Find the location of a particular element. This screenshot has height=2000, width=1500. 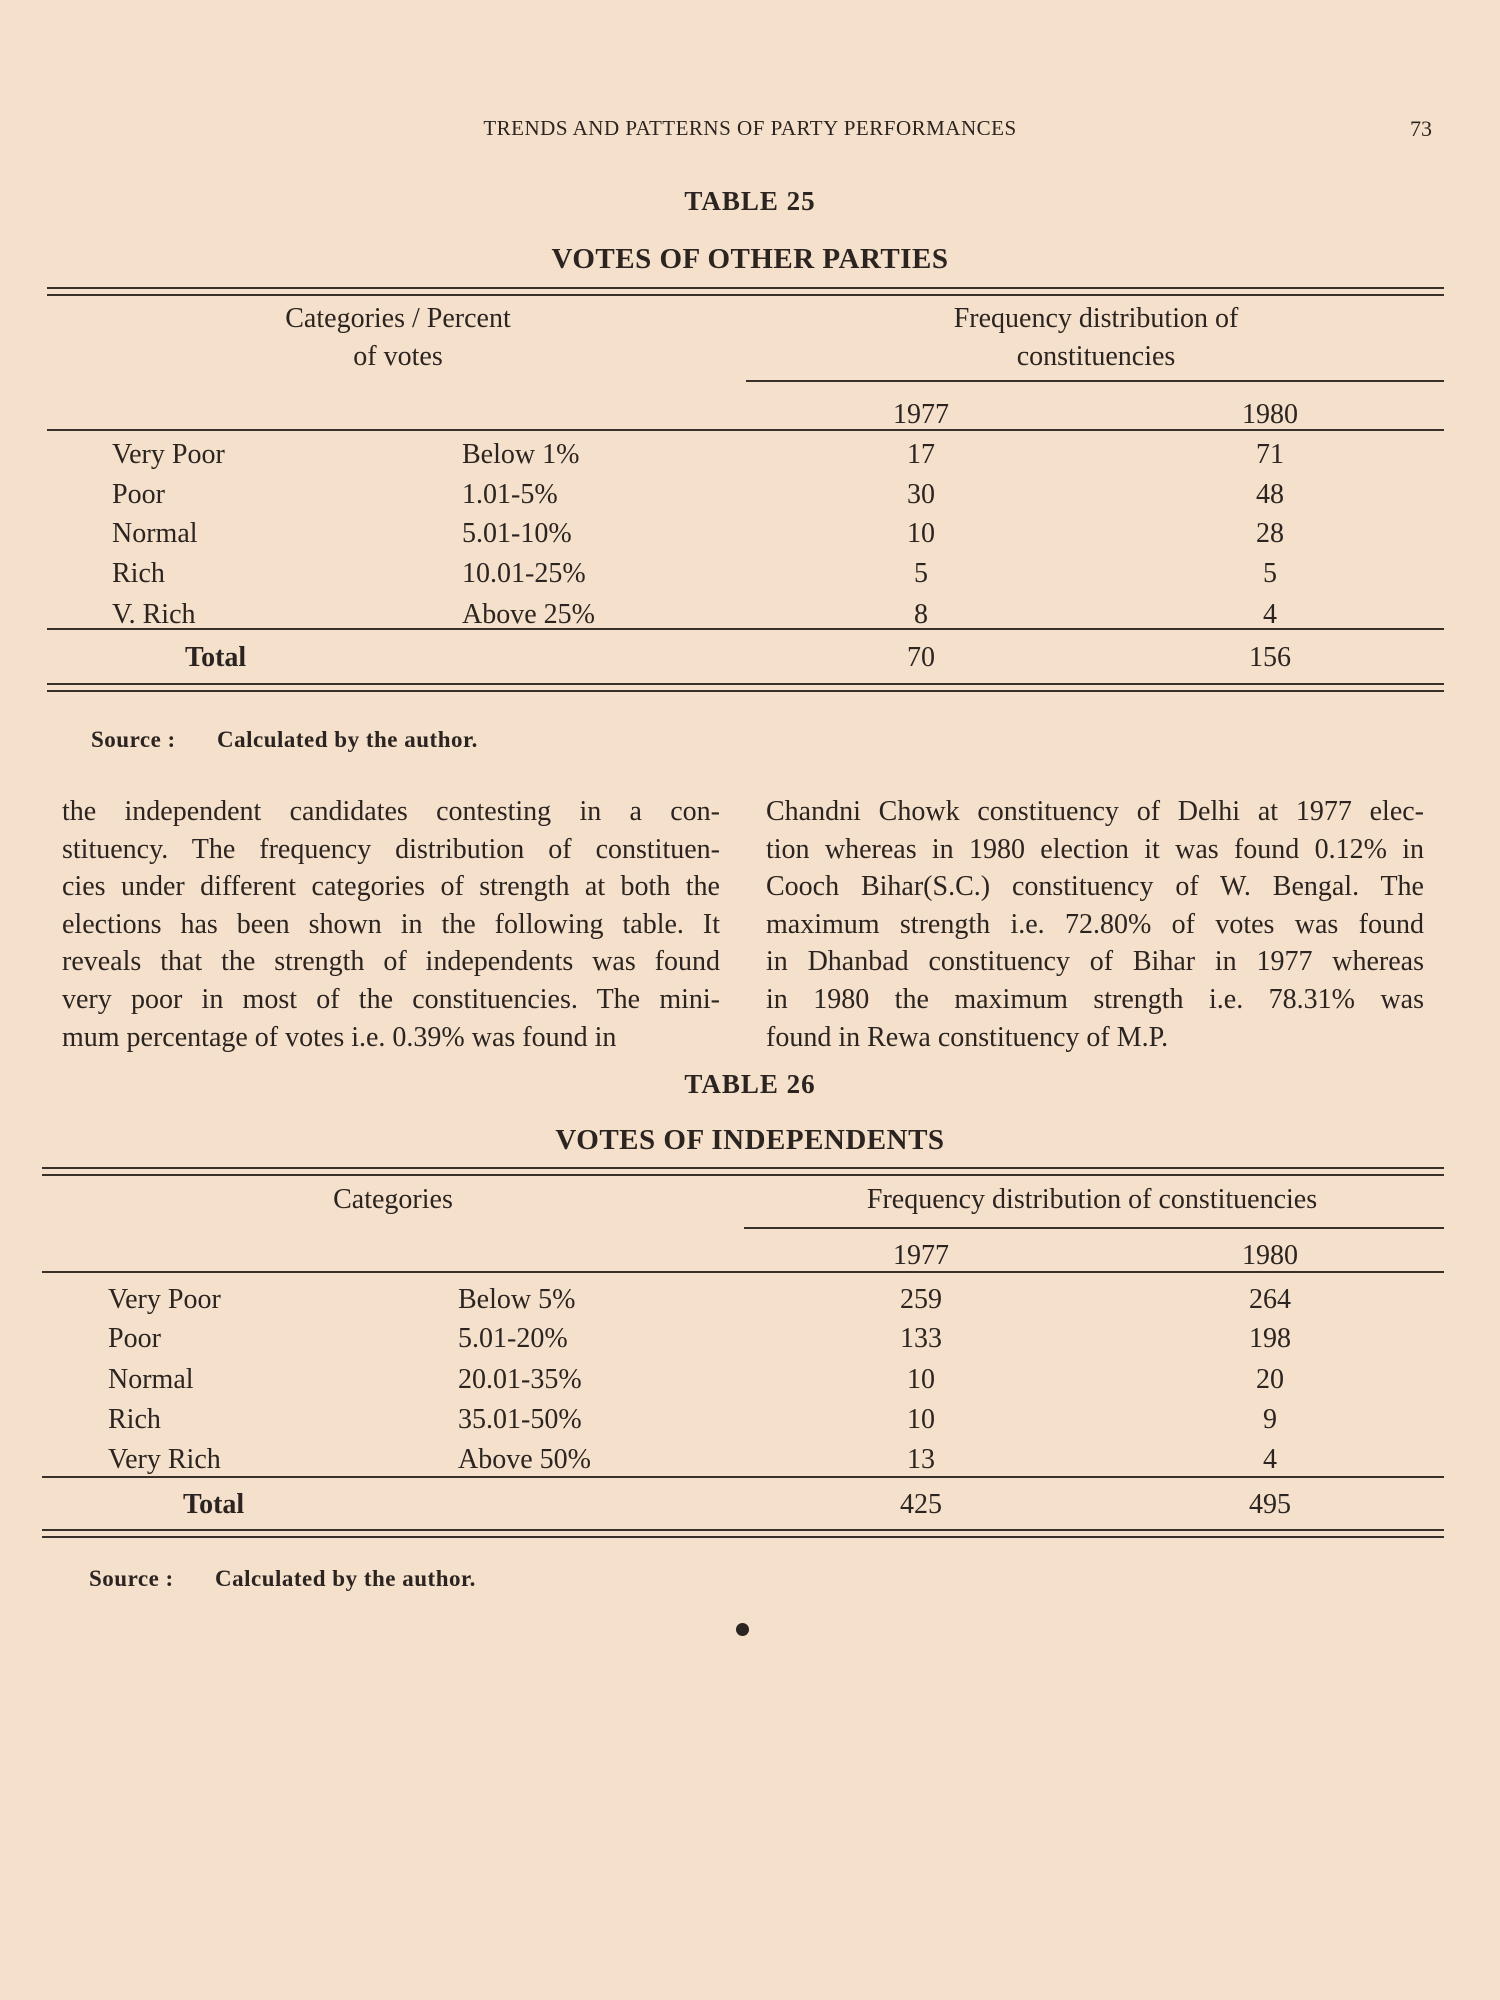

row-range: 1.01-5% is located at coordinates (510, 494).